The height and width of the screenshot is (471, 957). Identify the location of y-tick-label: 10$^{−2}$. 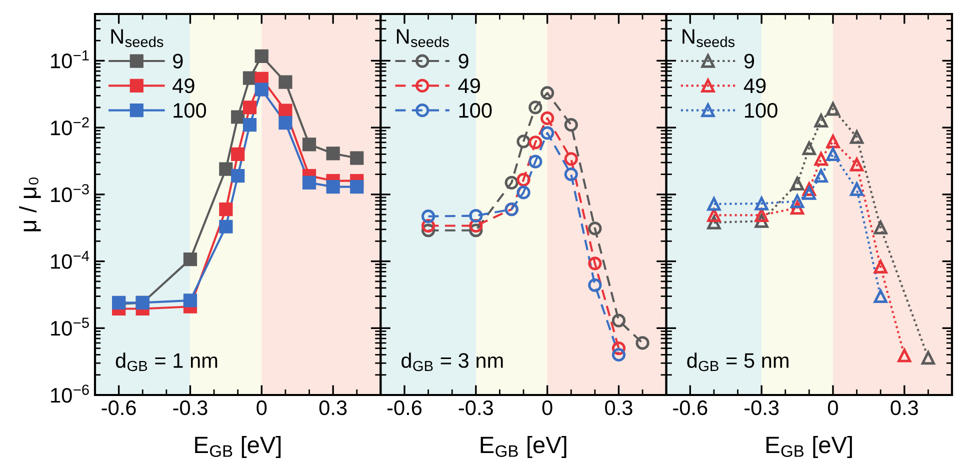
(70, 126).